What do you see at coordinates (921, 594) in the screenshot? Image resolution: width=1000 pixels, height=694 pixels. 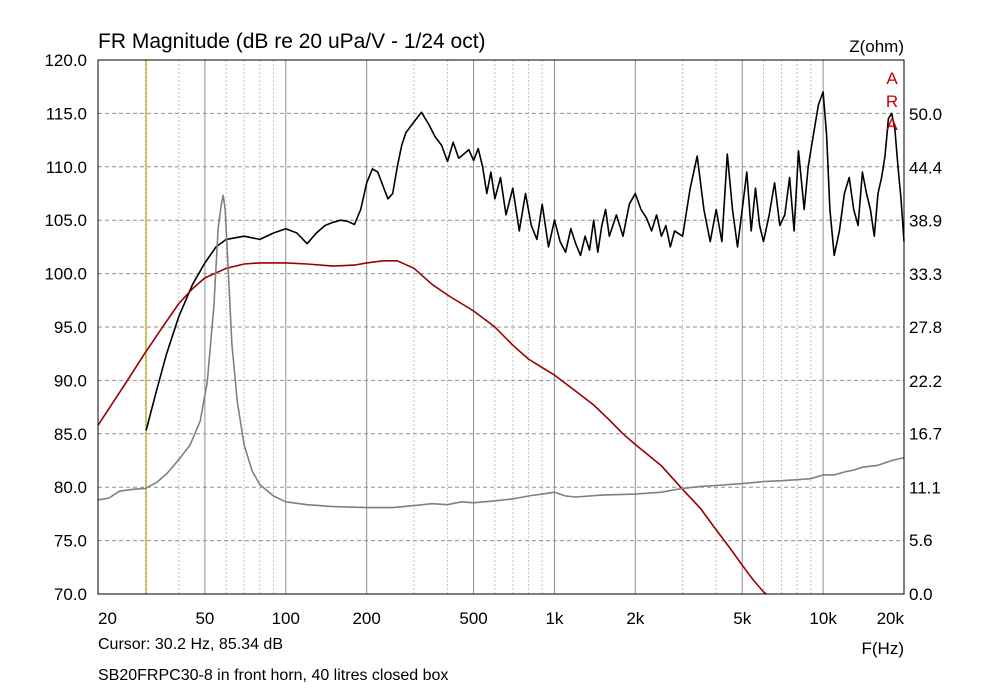 I see `y-right-tick-label: 0.0` at bounding box center [921, 594].